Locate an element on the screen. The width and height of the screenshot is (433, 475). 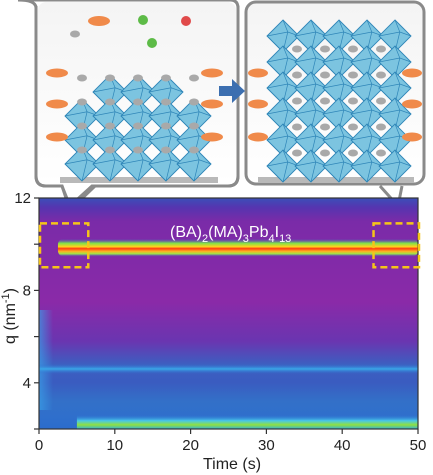
y-axis-title: q (nm-1) is located at coordinates (9, 316).